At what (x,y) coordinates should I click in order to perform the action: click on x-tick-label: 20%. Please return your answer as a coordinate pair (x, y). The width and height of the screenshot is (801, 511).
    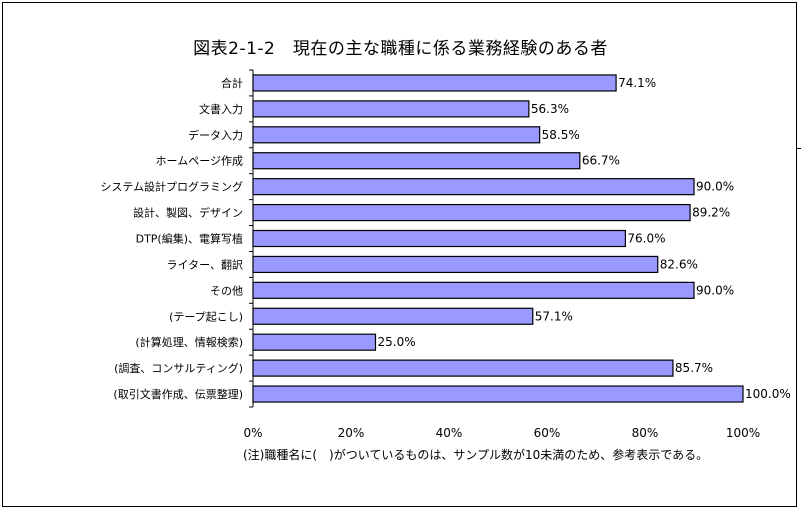
    Looking at the image, I should click on (351, 433).